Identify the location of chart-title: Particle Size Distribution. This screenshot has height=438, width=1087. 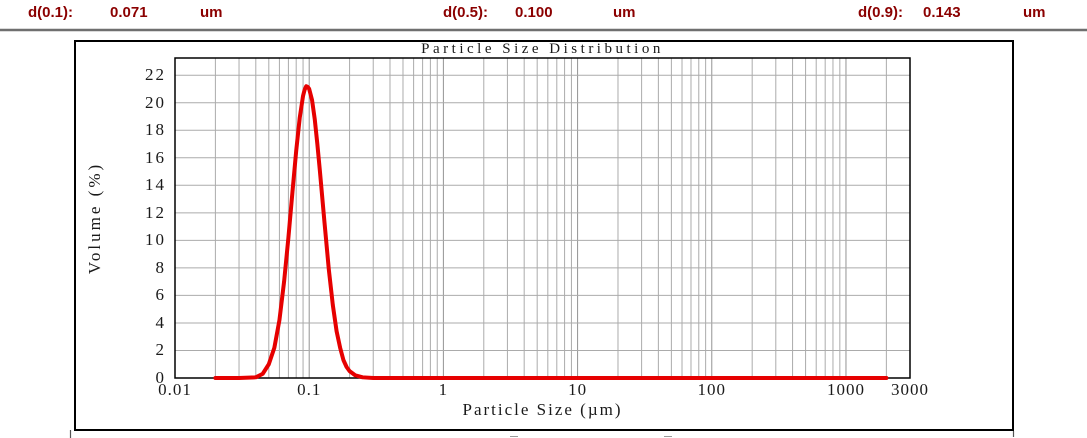
(542, 49).